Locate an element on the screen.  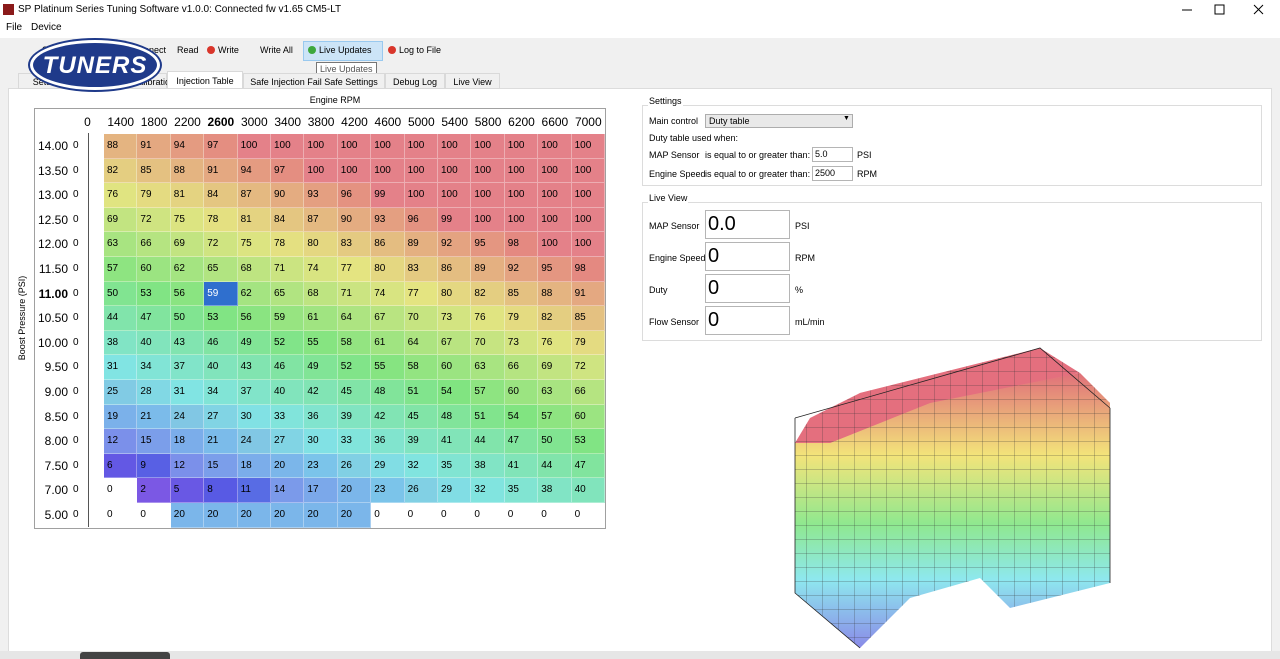
table-cell: 36 is located at coordinates (388, 441).